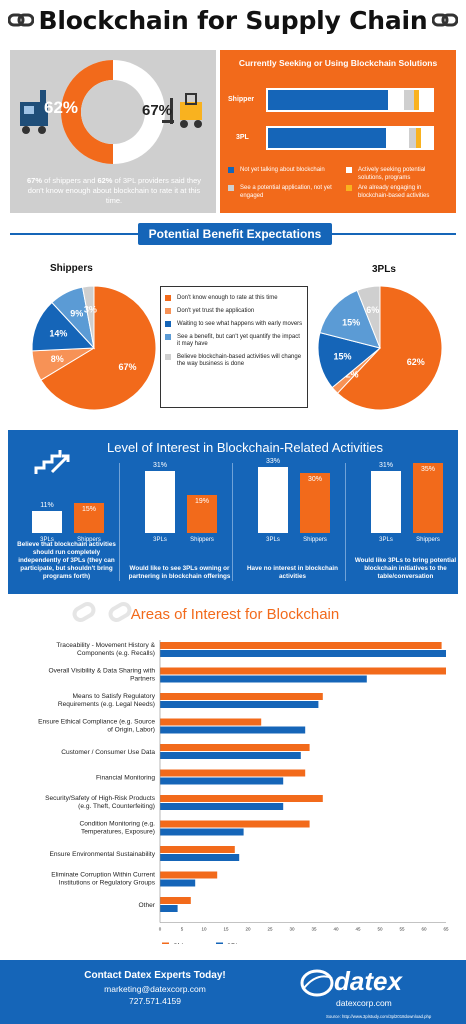 The height and width of the screenshot is (1024, 466). I want to click on bar-value-label: 19%, so click(201, 501).